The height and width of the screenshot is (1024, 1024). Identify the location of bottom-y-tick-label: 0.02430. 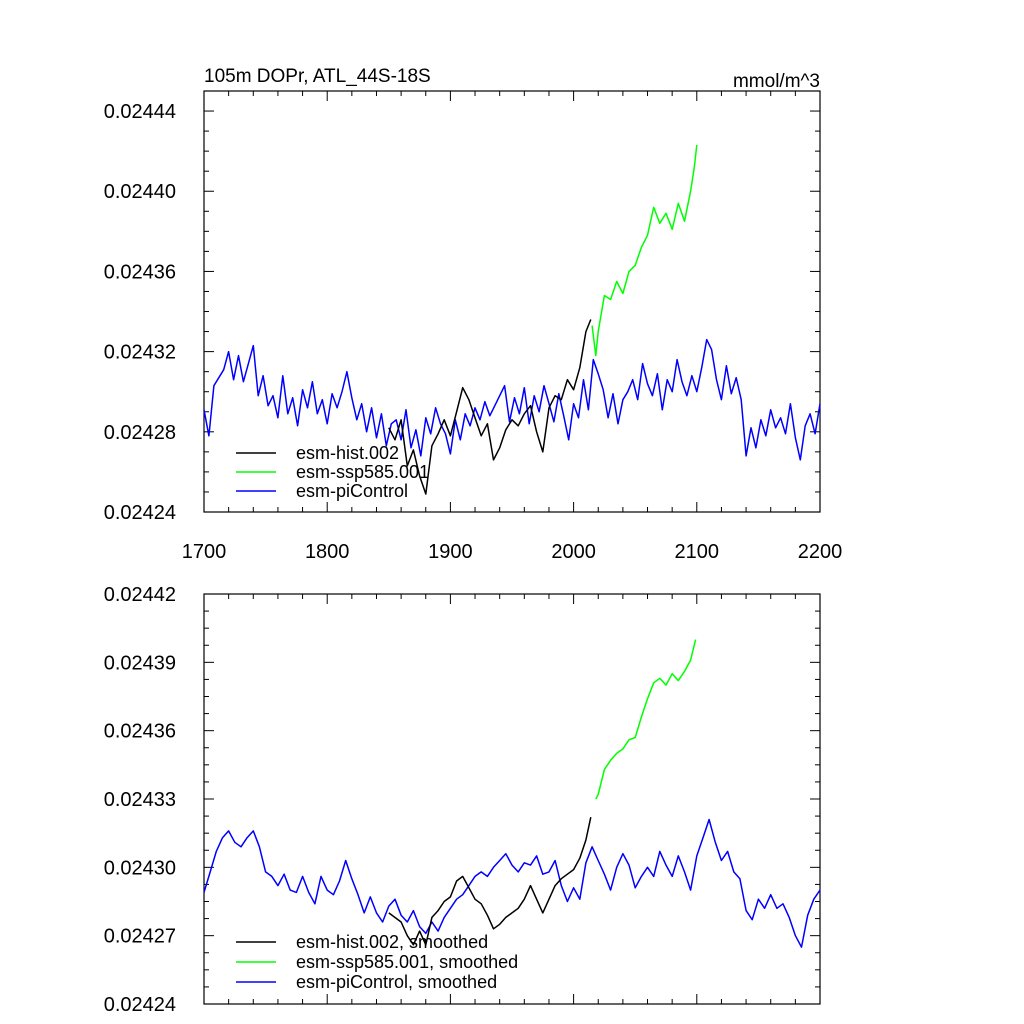
(140, 868).